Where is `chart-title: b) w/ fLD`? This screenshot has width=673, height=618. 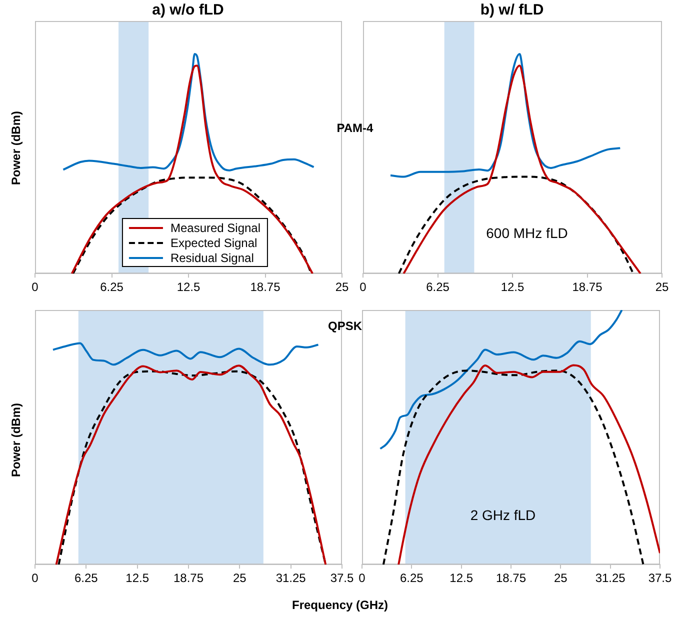 chart-title: b) w/ fLD is located at coordinates (512, 10).